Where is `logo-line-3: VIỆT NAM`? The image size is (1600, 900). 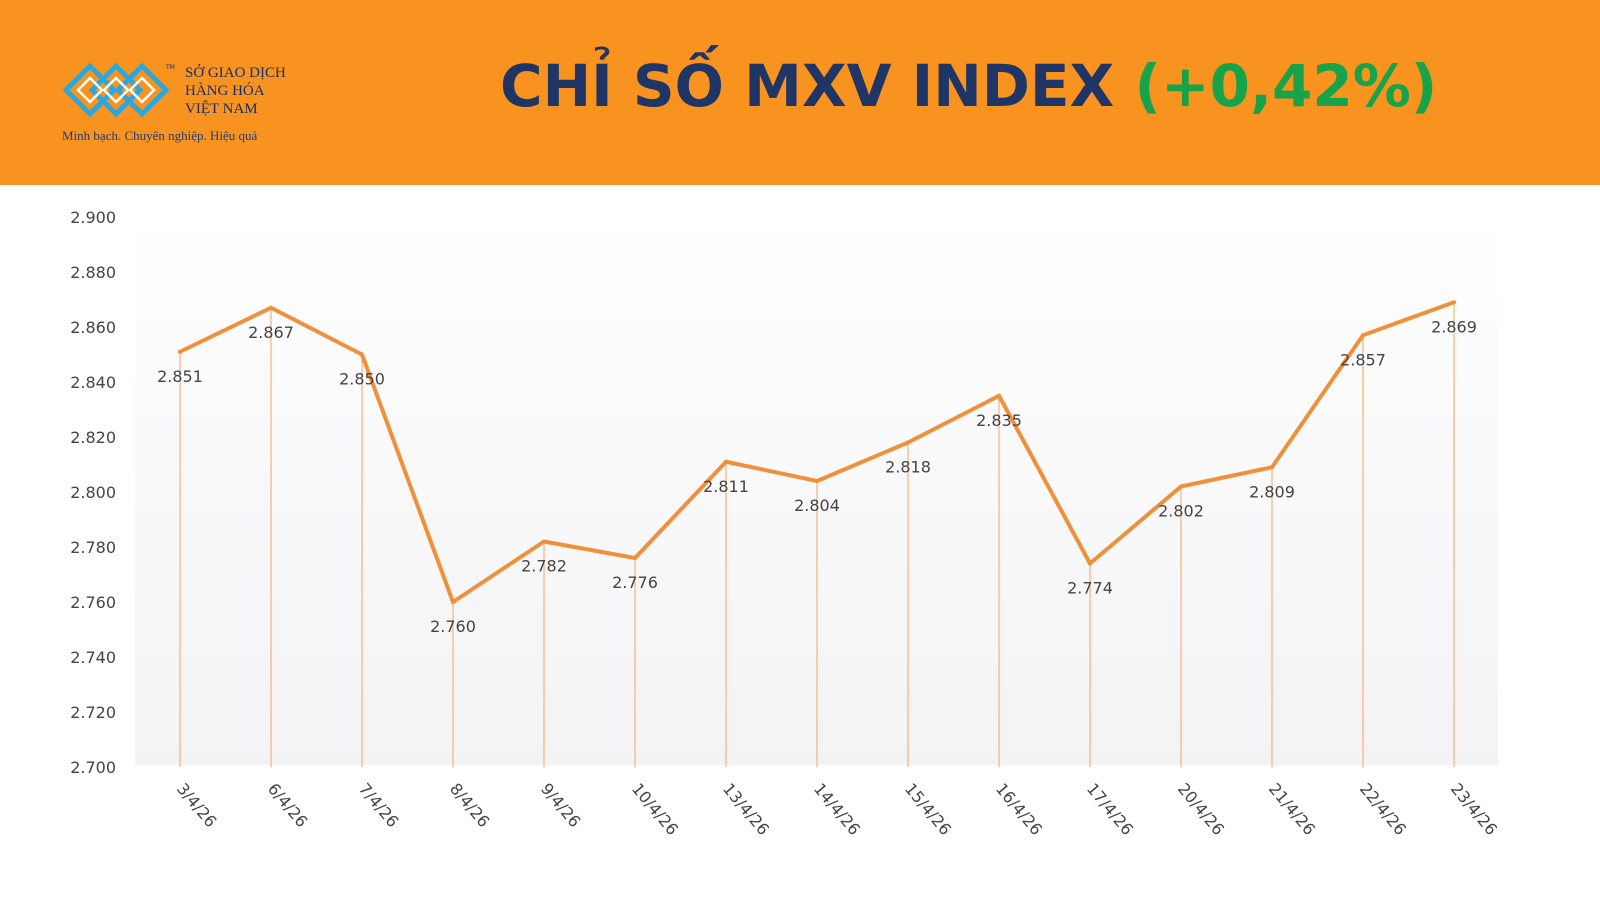 logo-line-3: VIỆT NAM is located at coordinates (221, 109).